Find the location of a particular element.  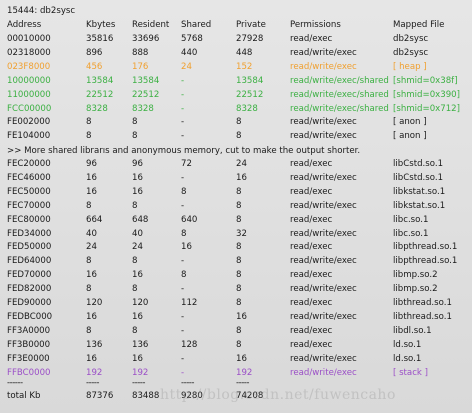

cell-permissions: read/write/exec/shared is located at coordinates (339, 80).